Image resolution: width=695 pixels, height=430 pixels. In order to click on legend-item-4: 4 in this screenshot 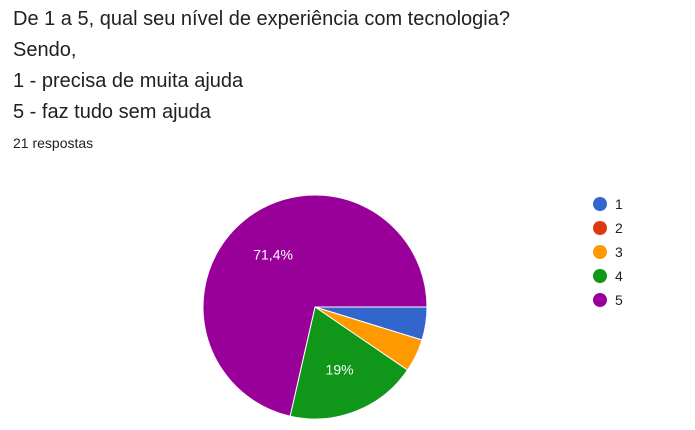, I will do `click(608, 276)`.